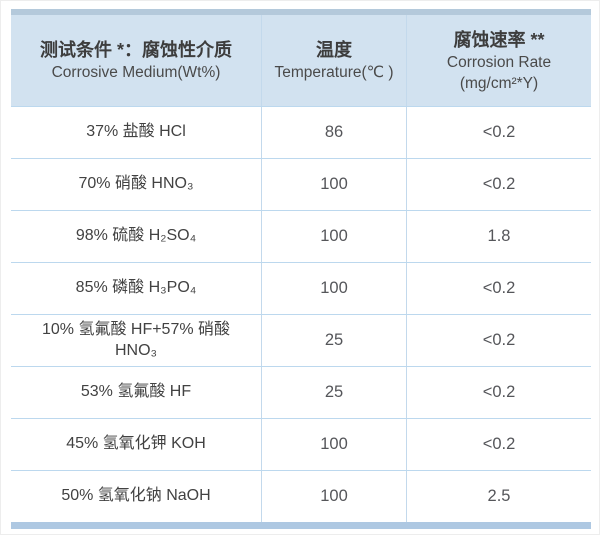 The width and height of the screenshot is (600, 535). I want to click on table-row: 37% 盐酸 HCl 86 <0.2, so click(301, 132).